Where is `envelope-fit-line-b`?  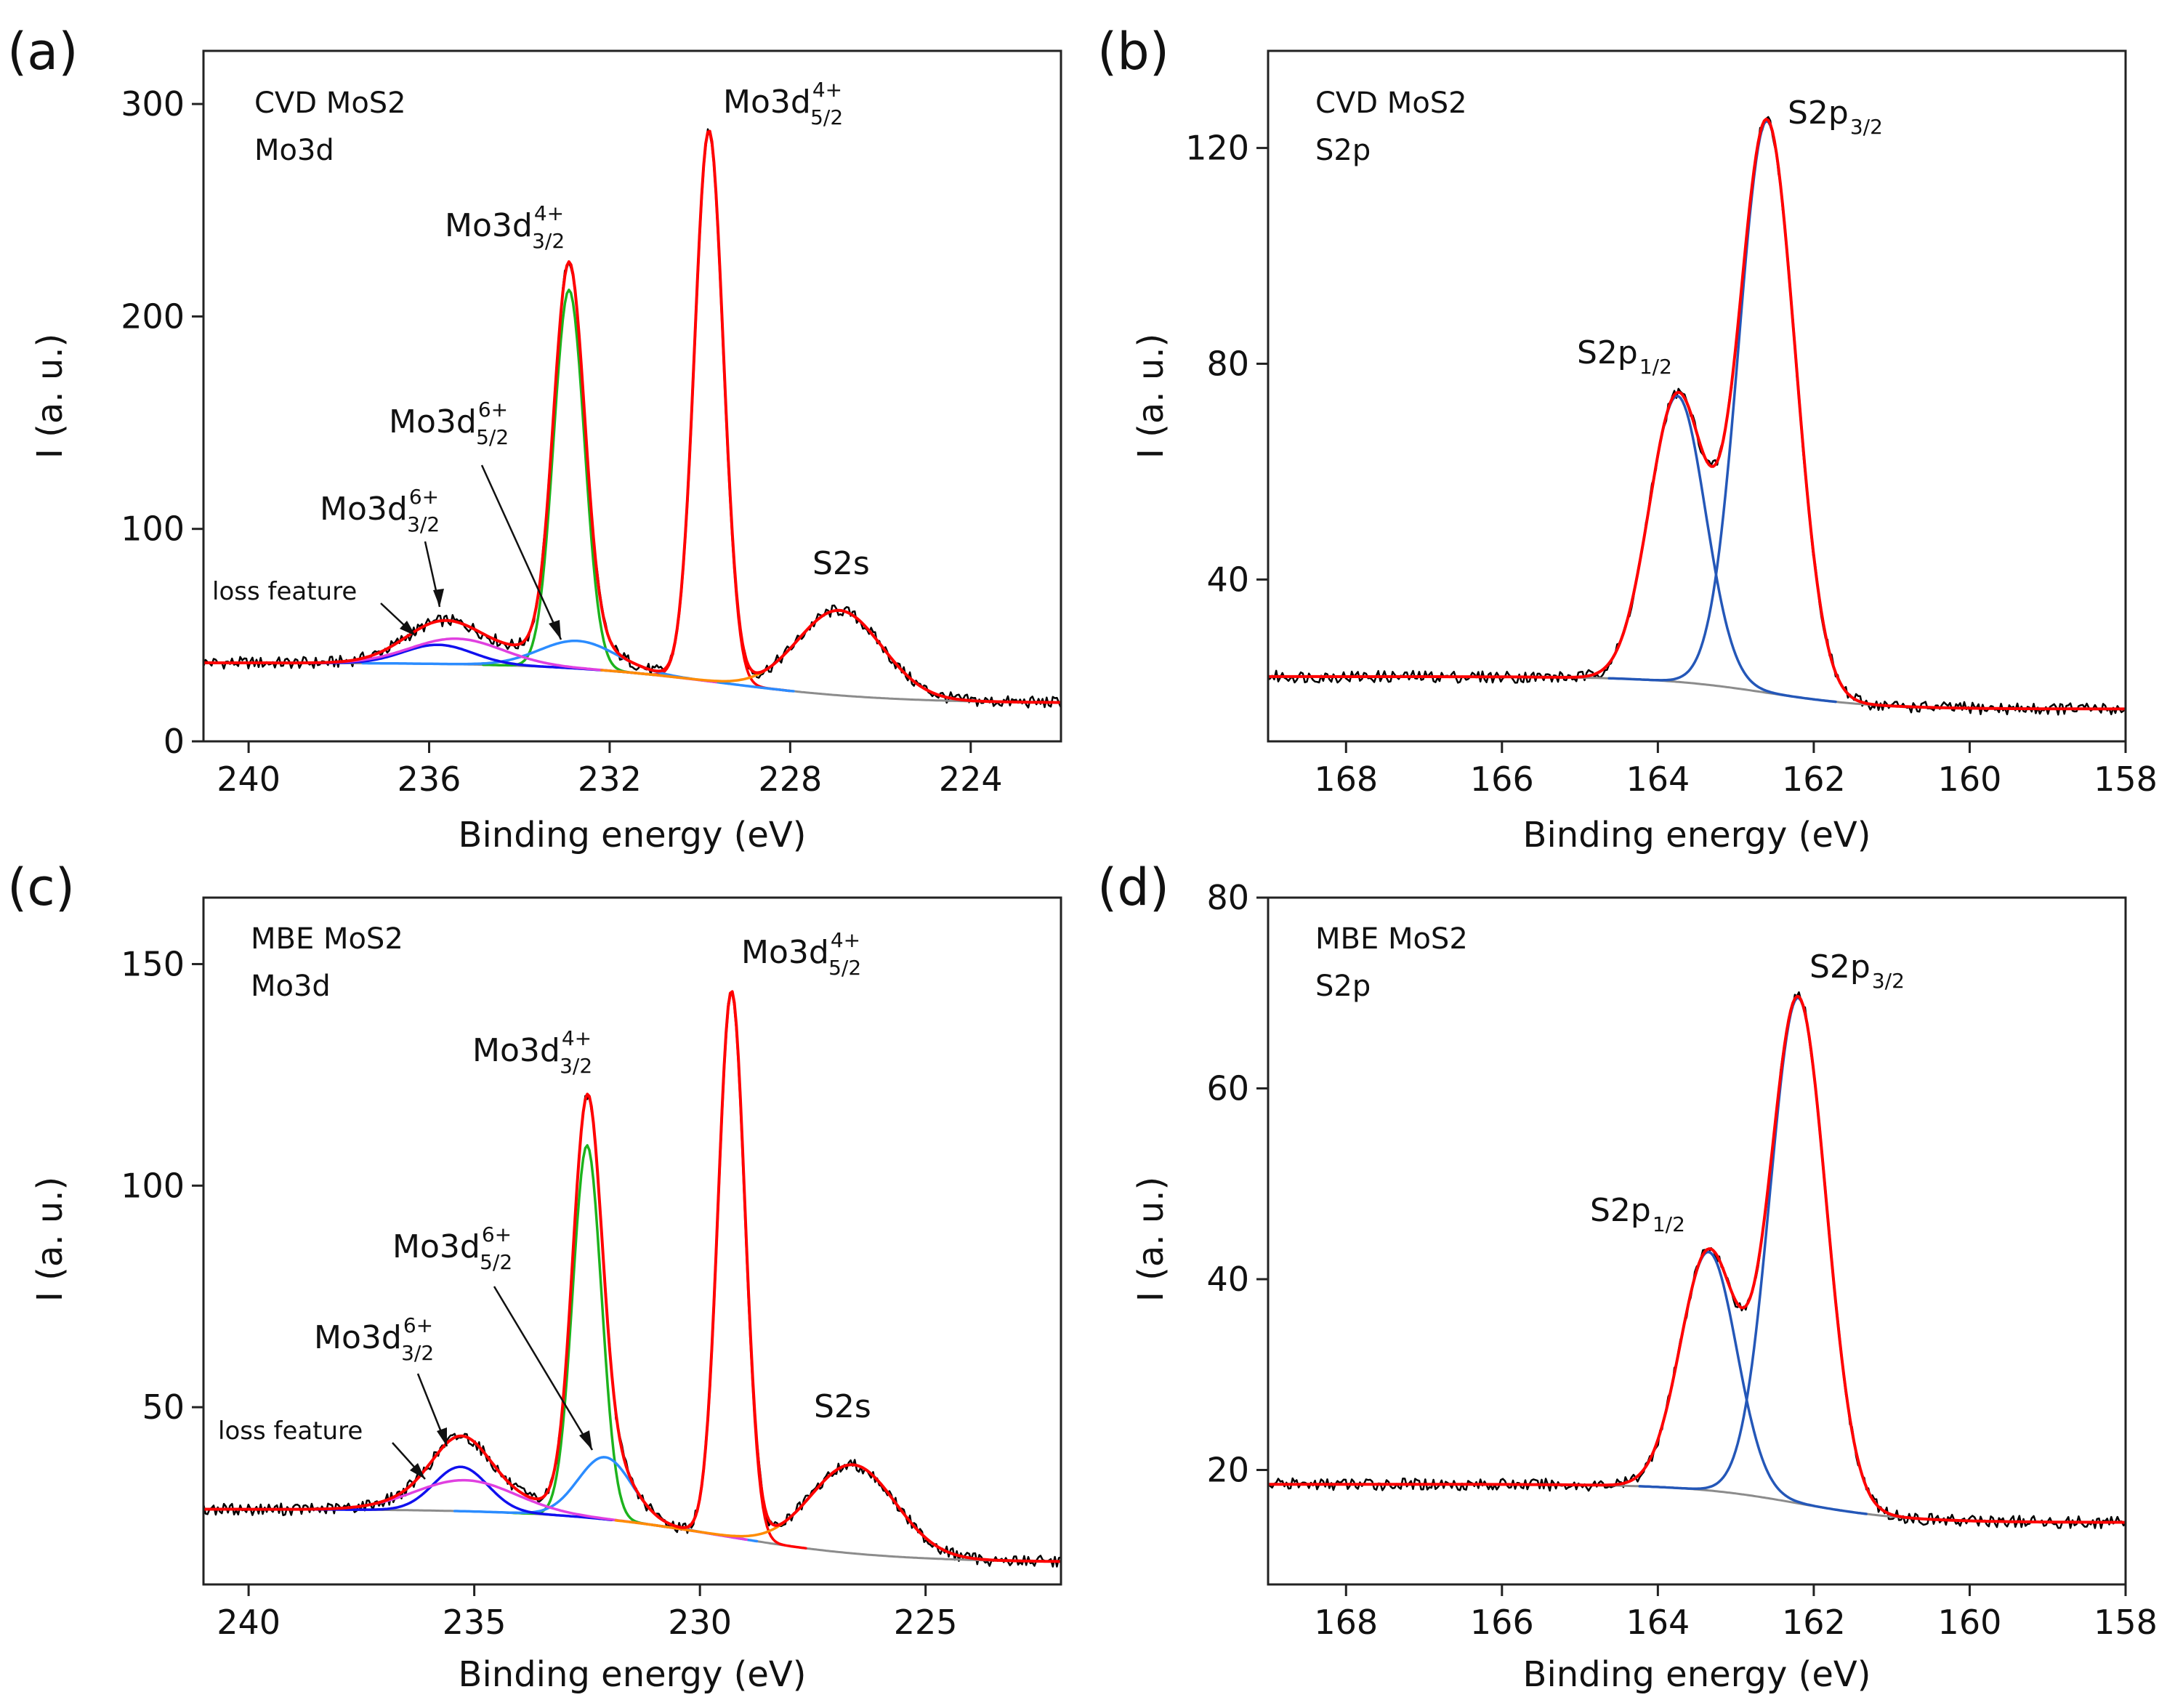
envelope-fit-line-b is located at coordinates (1697, 414).